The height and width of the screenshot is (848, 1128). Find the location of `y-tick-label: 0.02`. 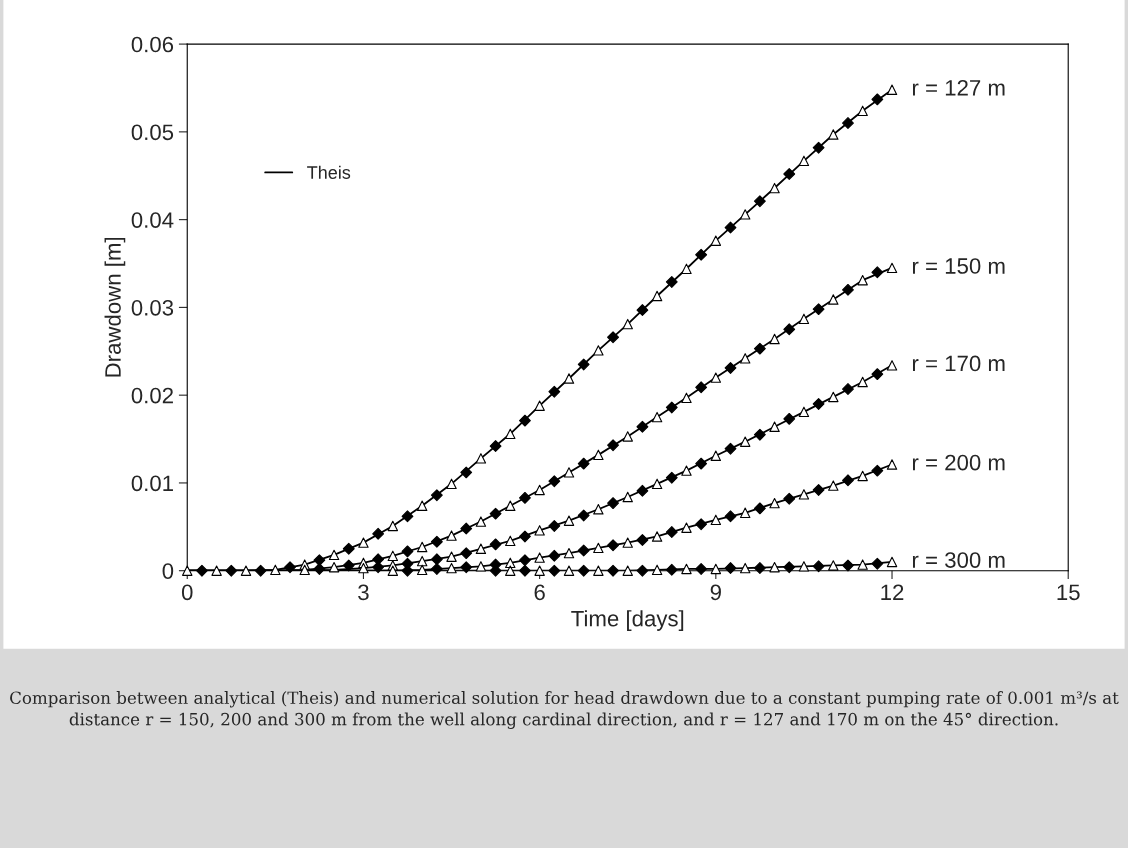

y-tick-label: 0.02 is located at coordinates (152, 395).